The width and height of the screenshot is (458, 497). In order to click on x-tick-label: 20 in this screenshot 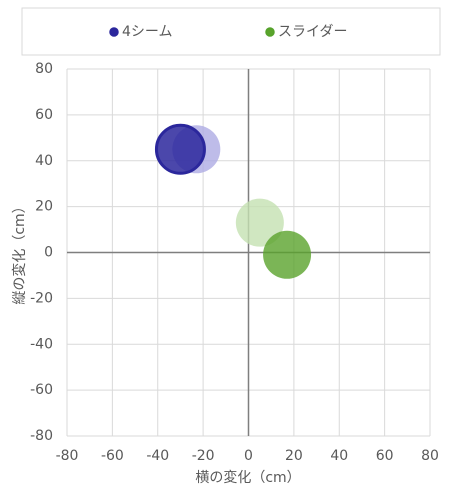, I will do `click(294, 456)`.